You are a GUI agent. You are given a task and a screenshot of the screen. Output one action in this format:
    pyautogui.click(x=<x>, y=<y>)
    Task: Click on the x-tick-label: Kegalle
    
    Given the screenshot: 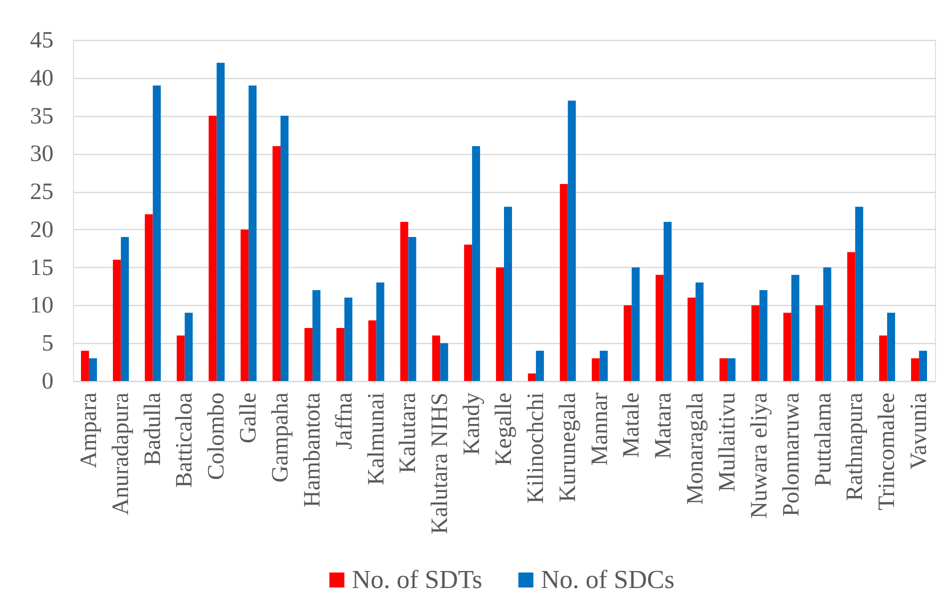 What is the action you would take?
    pyautogui.click(x=504, y=429)
    